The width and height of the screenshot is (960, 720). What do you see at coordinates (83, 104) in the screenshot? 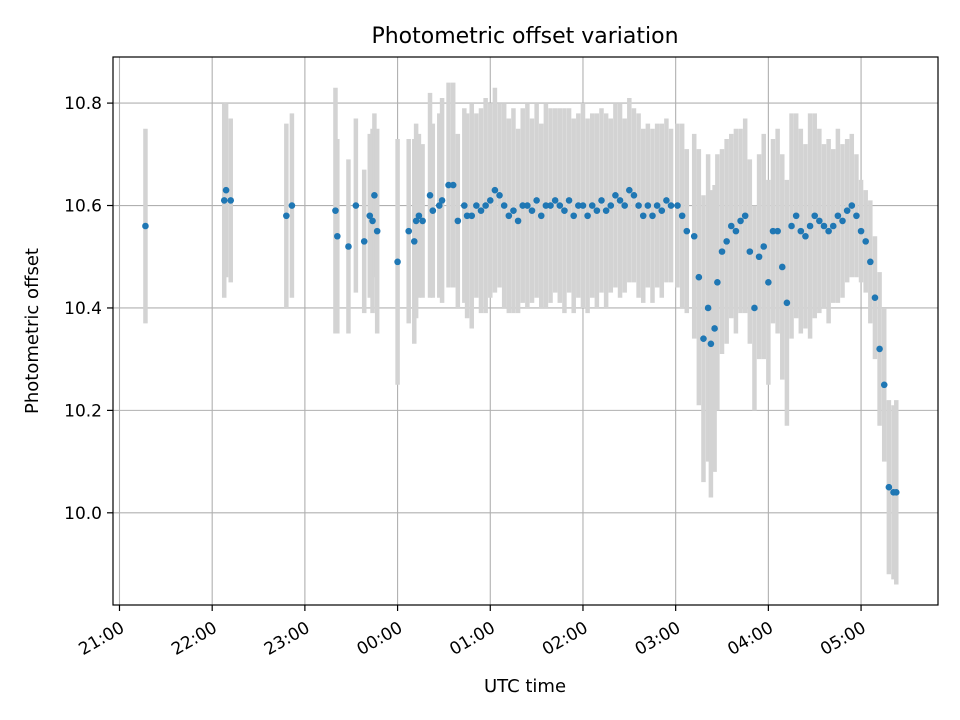
I see `y-tick-label: 10.8` at bounding box center [83, 104].